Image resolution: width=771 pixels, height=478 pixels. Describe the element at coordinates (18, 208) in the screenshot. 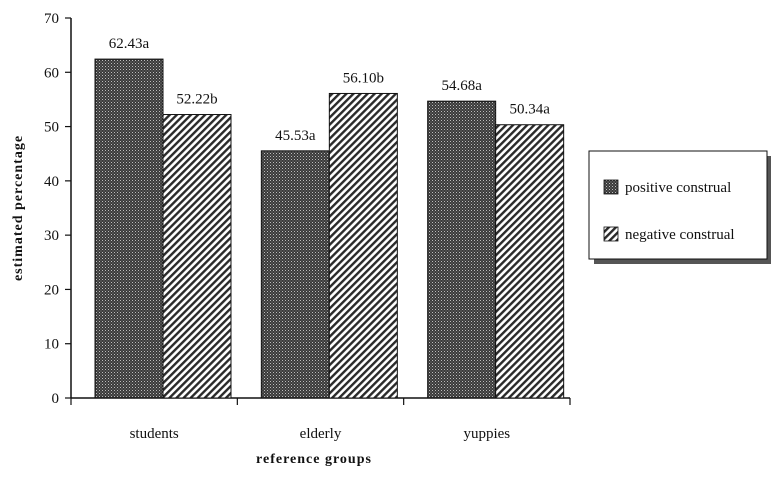

I see `y-axis-title: estimated percentage` at that location.